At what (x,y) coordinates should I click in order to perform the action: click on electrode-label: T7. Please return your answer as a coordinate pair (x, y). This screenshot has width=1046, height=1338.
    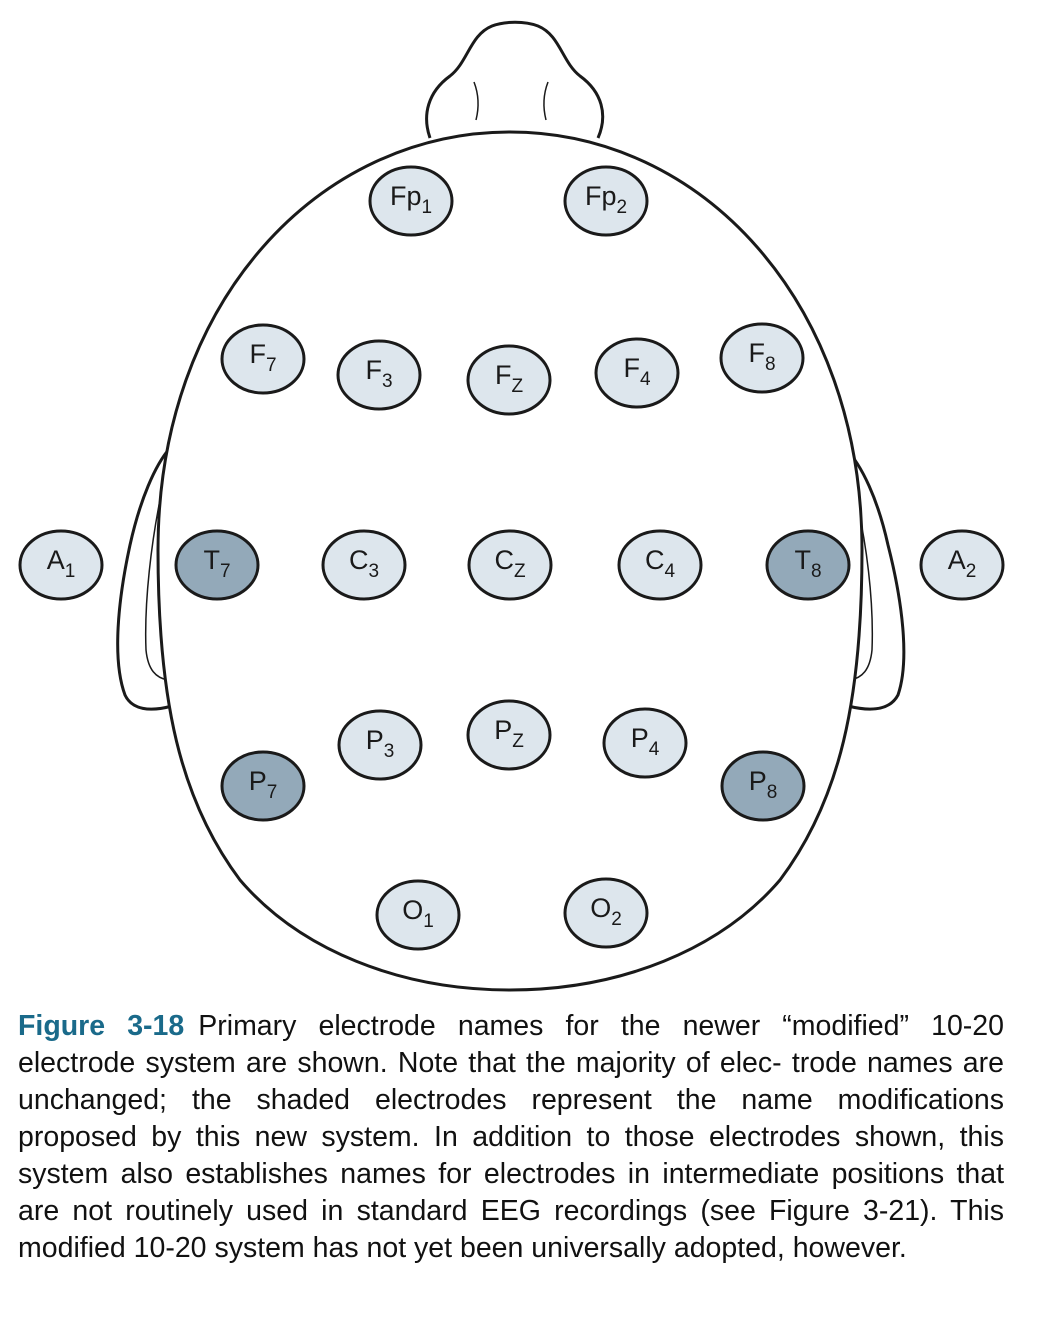
    Looking at the image, I should click on (216, 563).